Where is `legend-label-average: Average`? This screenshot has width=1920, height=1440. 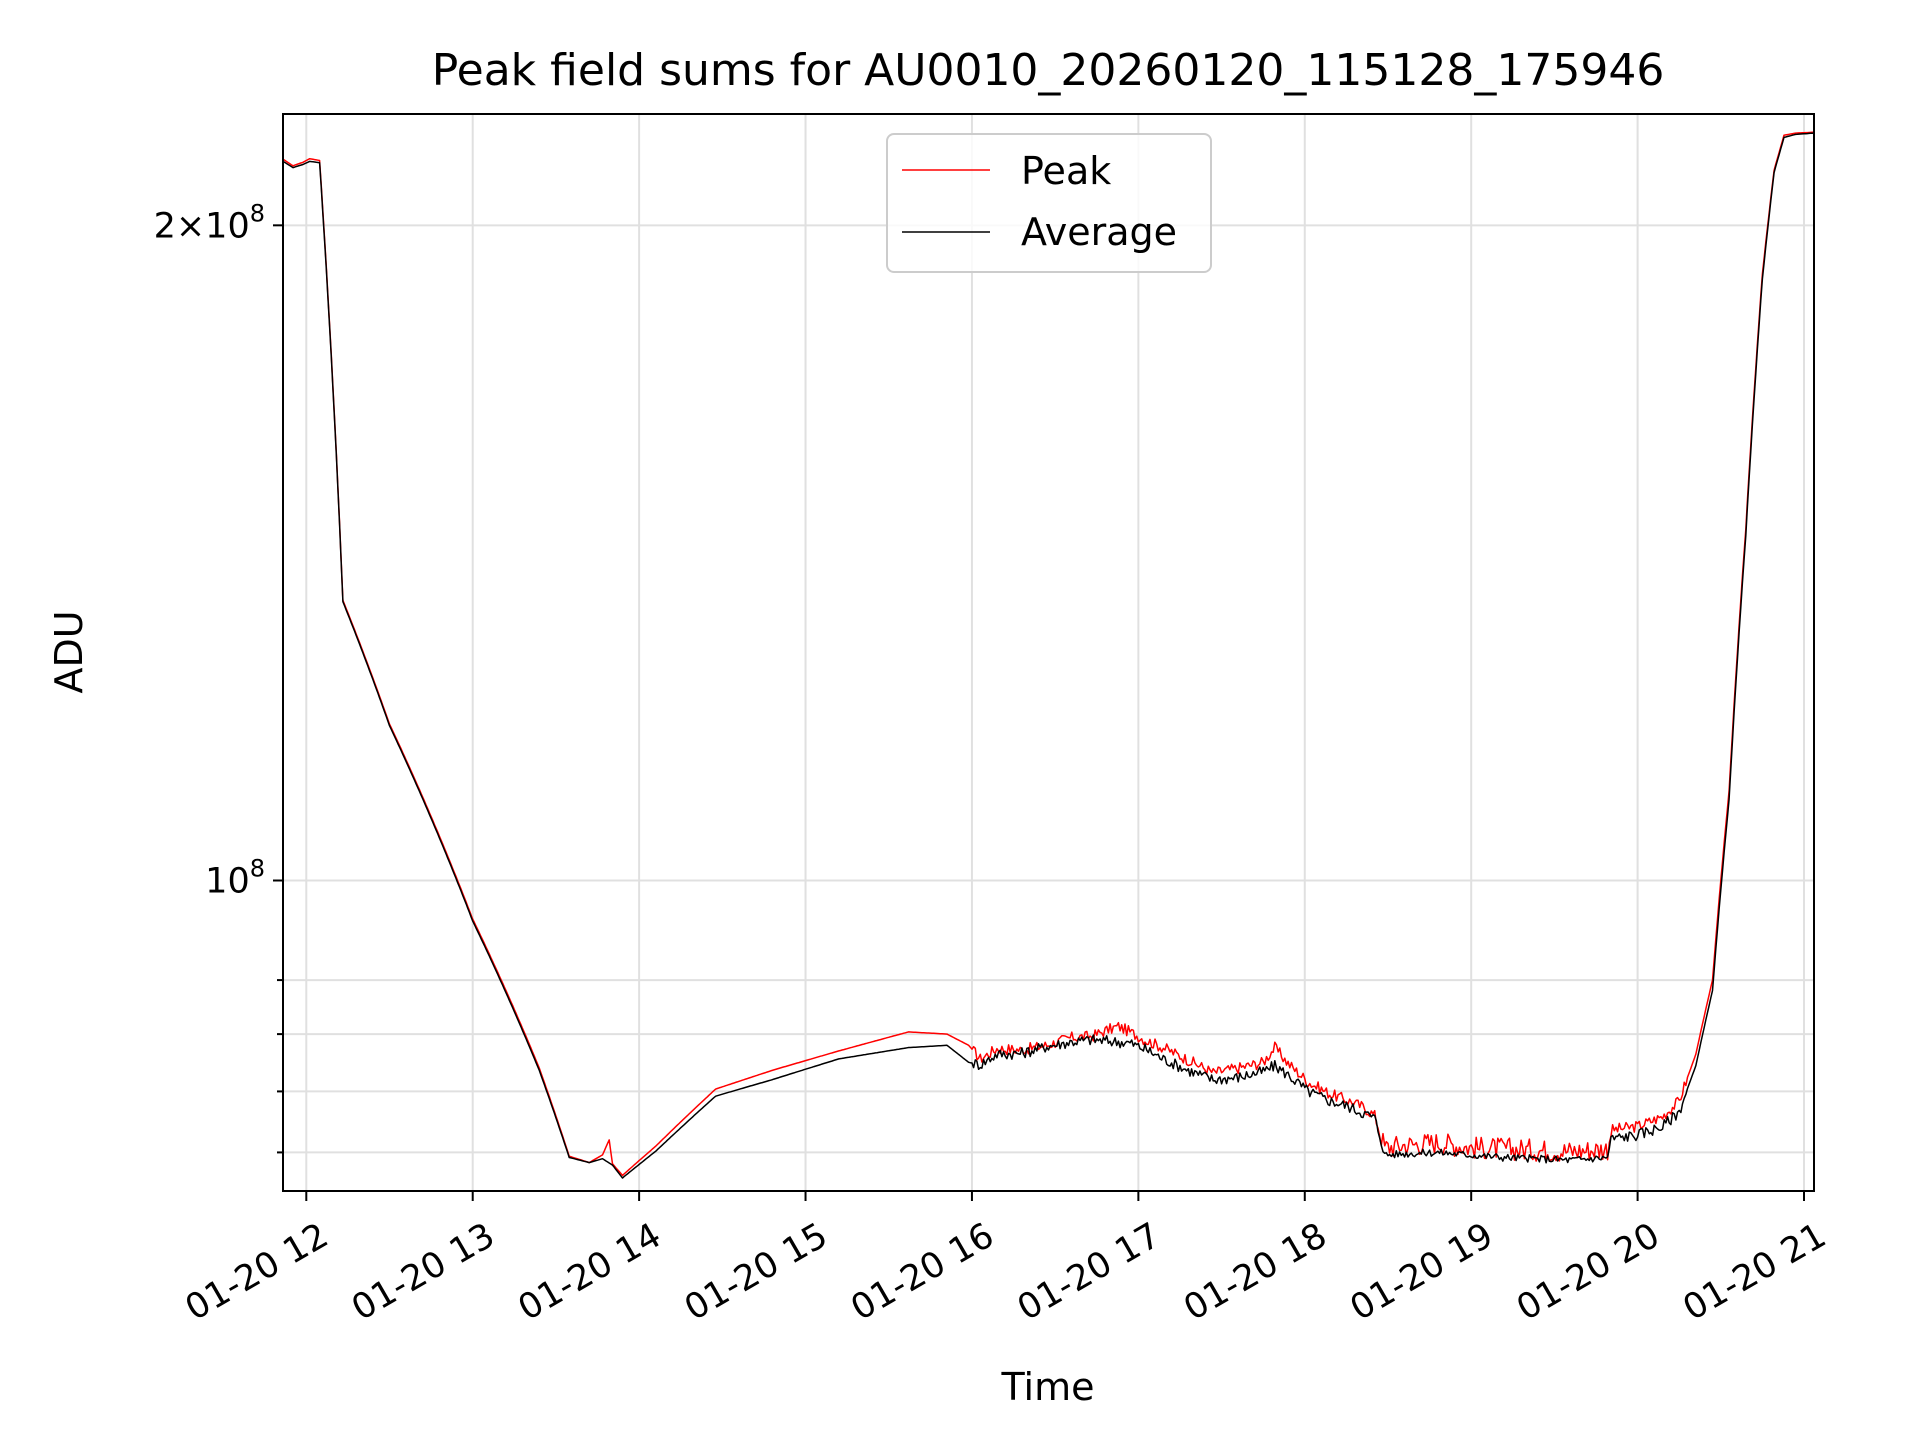
legend-label-average: Average is located at coordinates (1099, 232).